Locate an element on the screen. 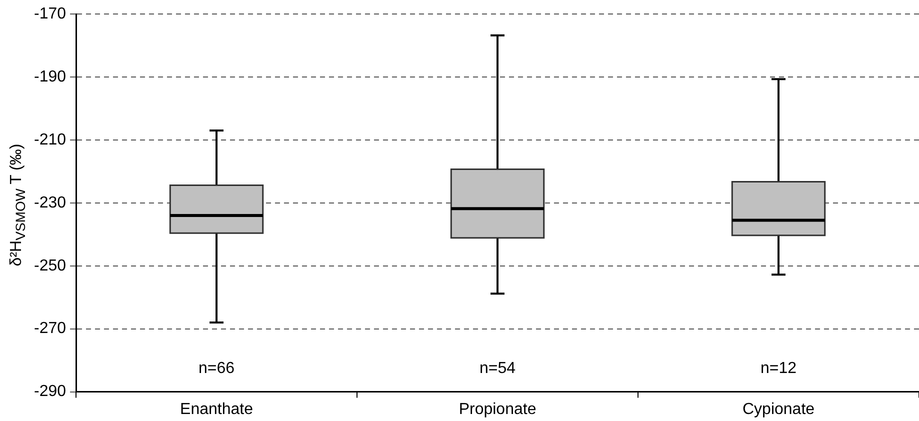 The image size is (919, 421). annotation: n=12 is located at coordinates (778, 368).